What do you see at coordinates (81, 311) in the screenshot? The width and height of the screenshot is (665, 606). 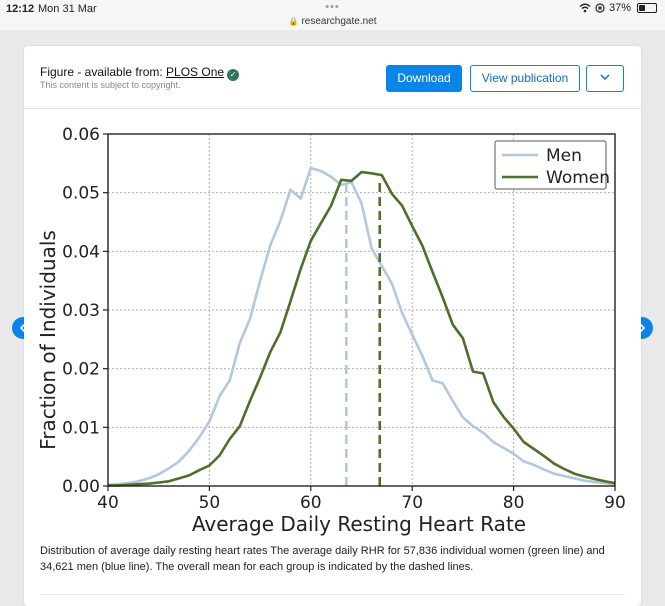 I see `y-tick-label: 0.03` at bounding box center [81, 311].